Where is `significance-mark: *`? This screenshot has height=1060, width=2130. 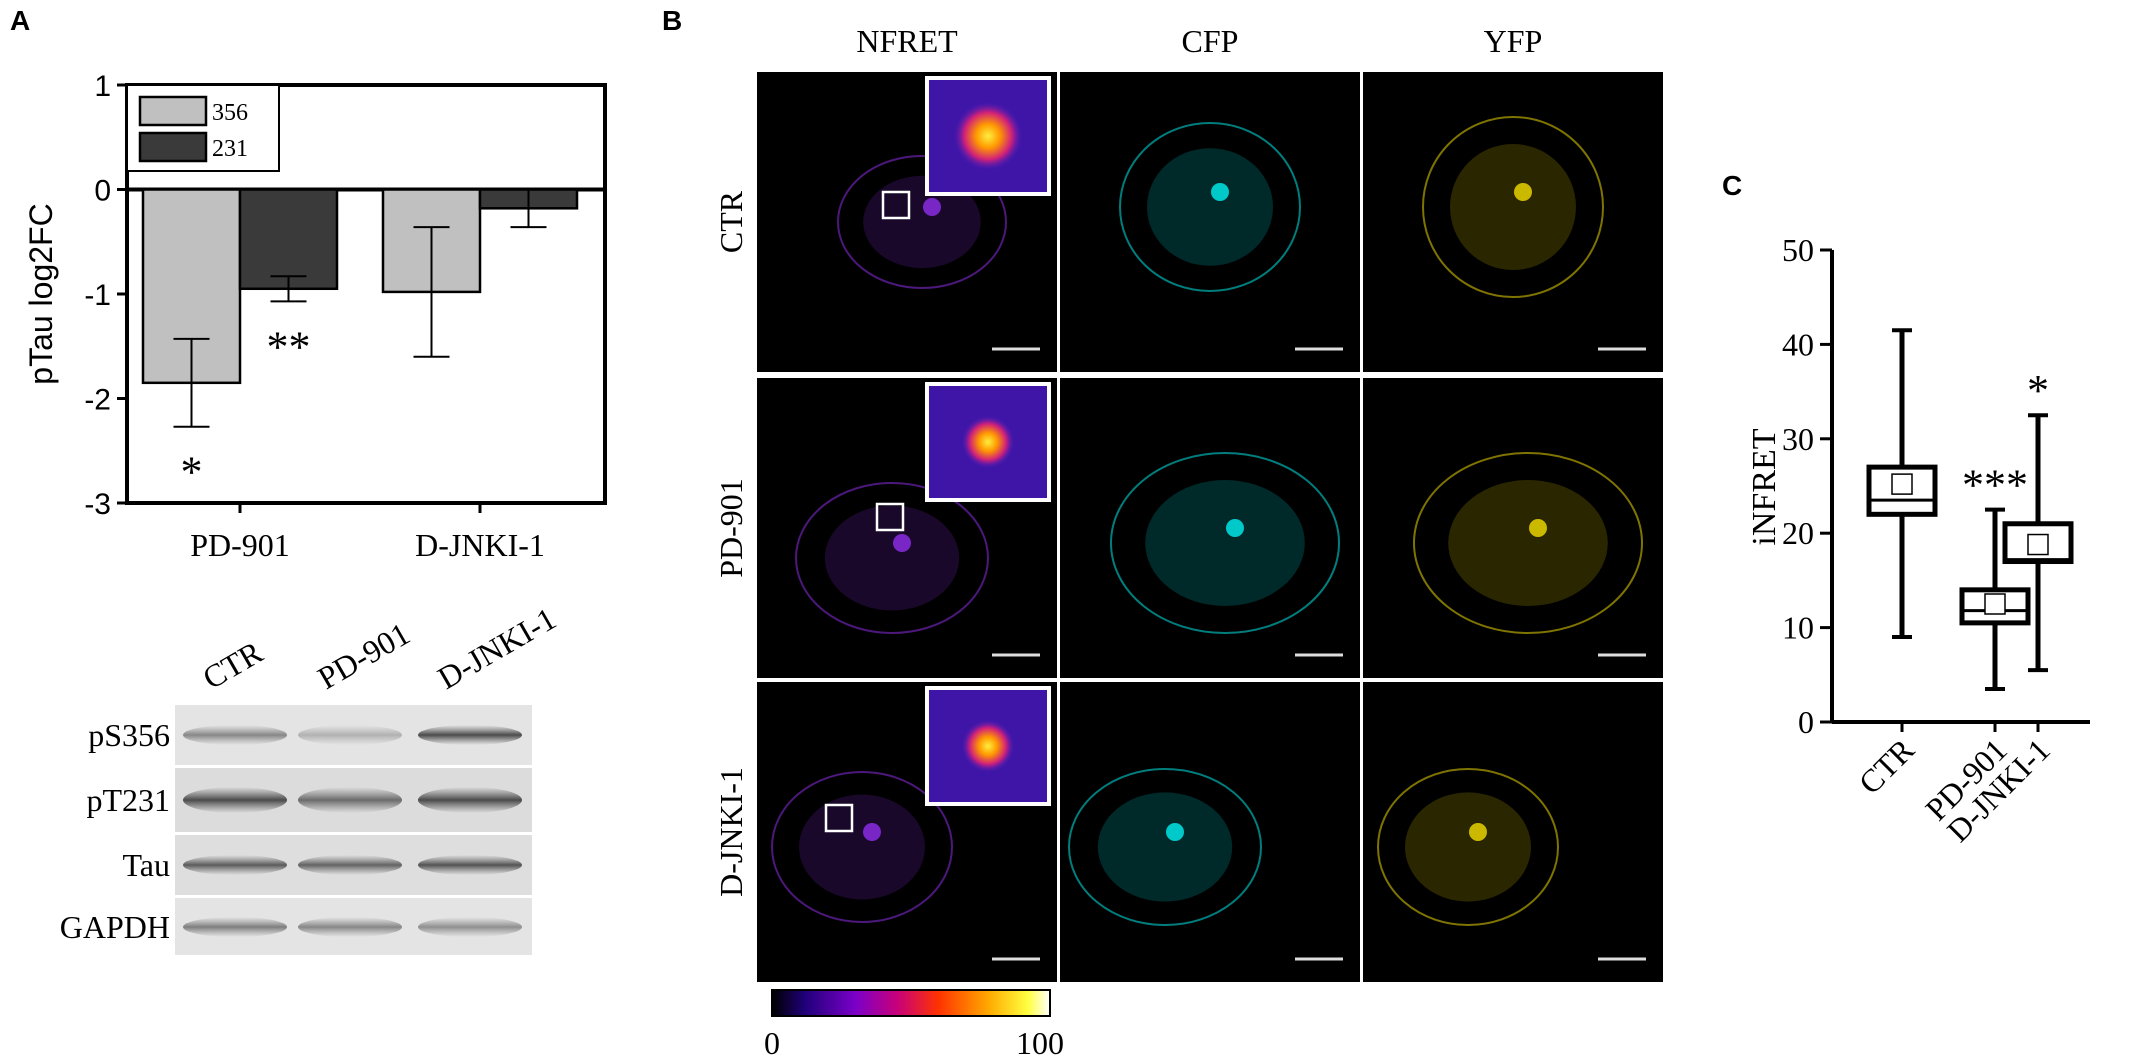
significance-mark: * is located at coordinates (2038, 390).